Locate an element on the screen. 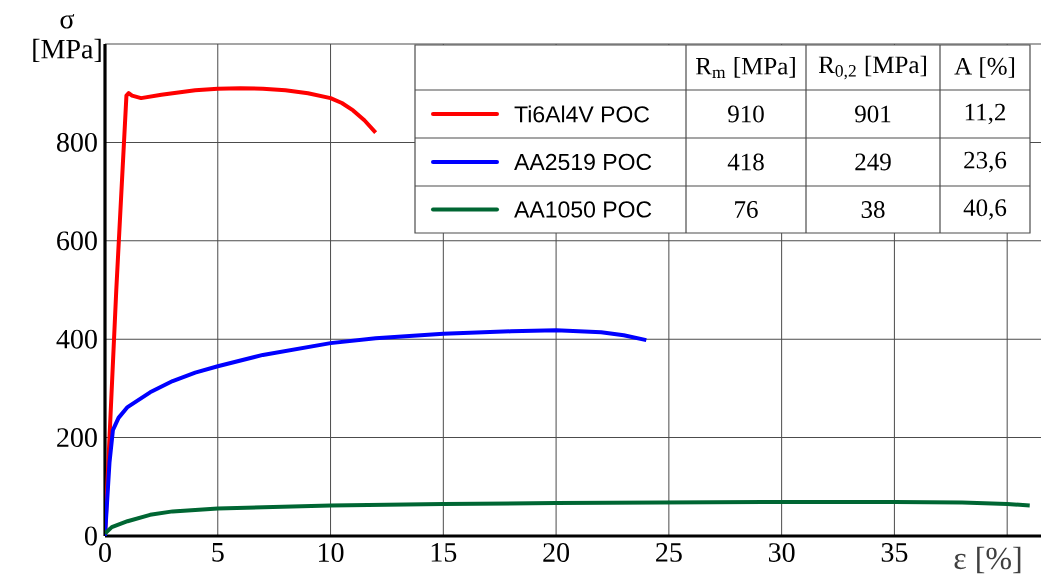  annotation: 76 is located at coordinates (746, 209).